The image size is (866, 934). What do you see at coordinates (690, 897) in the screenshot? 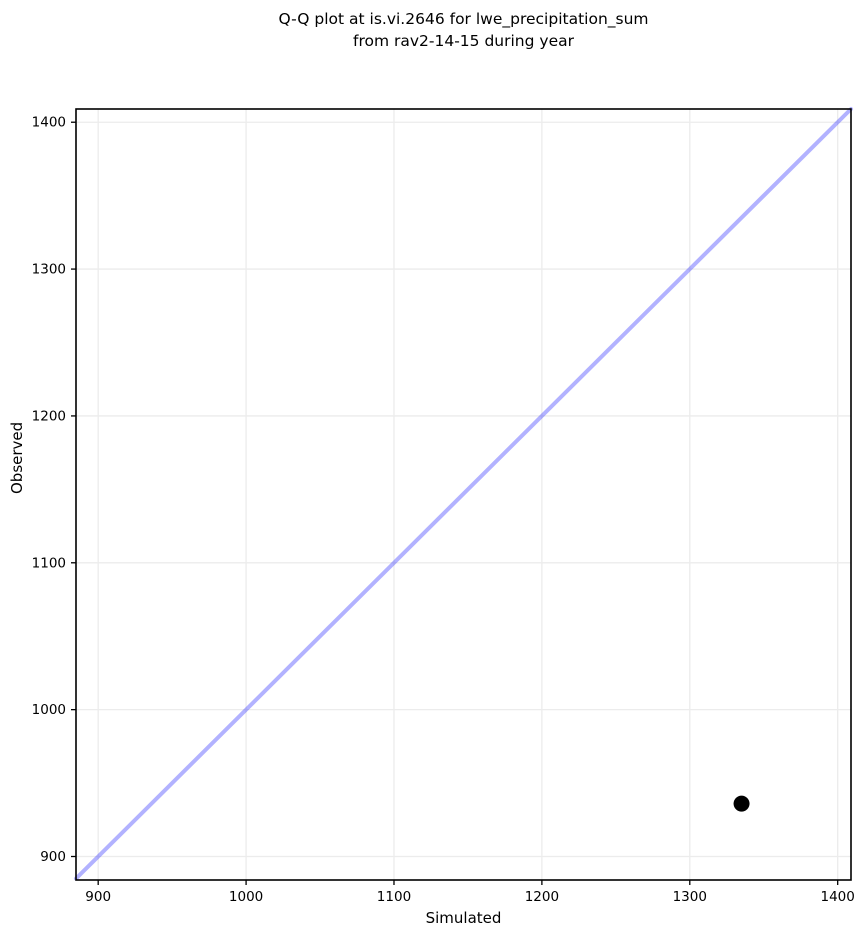
I see `x-tick-label: 1300` at bounding box center [690, 897].